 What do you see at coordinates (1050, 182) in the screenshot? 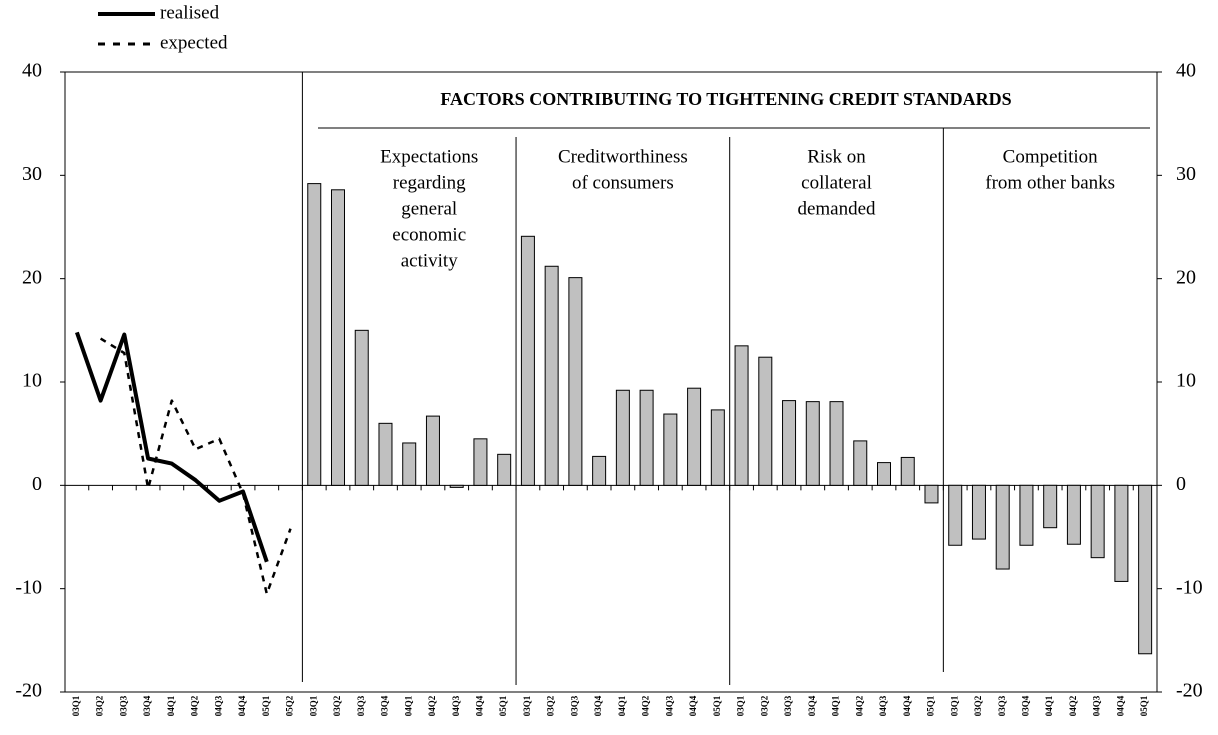
I see `panel-label: from other banks` at bounding box center [1050, 182].